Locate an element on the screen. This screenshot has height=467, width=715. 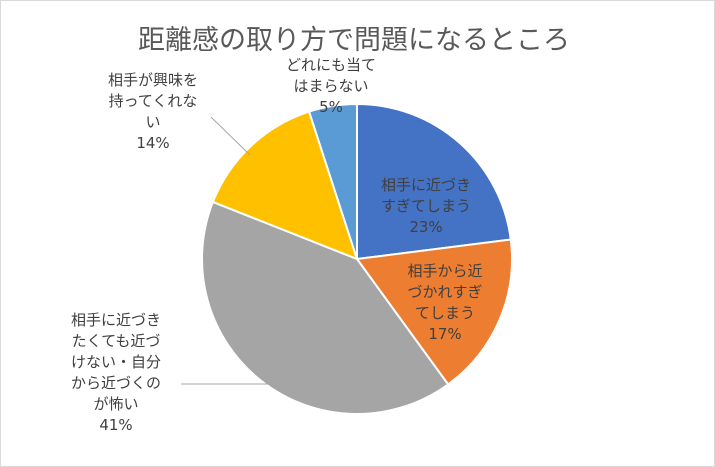
slice-label-1: 相手に近づきすぎてしまう 23% is located at coordinates (426, 206).